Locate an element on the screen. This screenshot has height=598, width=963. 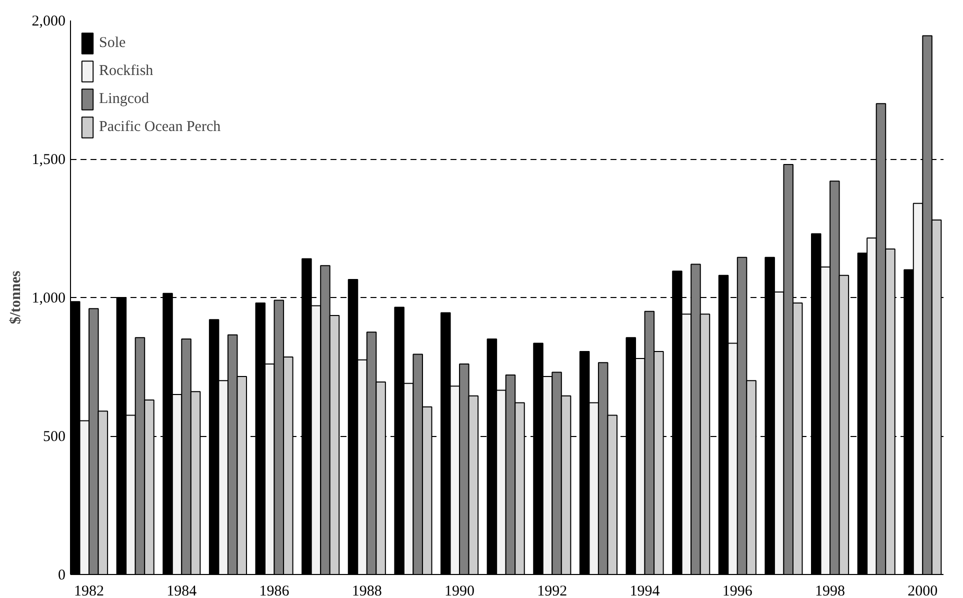
x-tick-label: 1984 is located at coordinates (182, 591).